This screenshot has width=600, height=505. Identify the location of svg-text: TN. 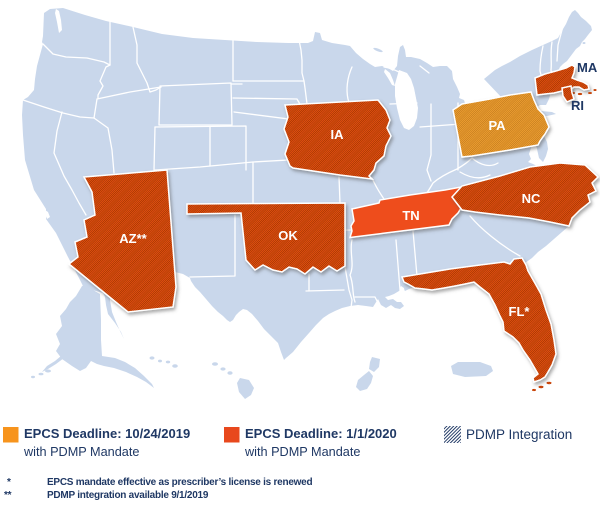
(410, 215).